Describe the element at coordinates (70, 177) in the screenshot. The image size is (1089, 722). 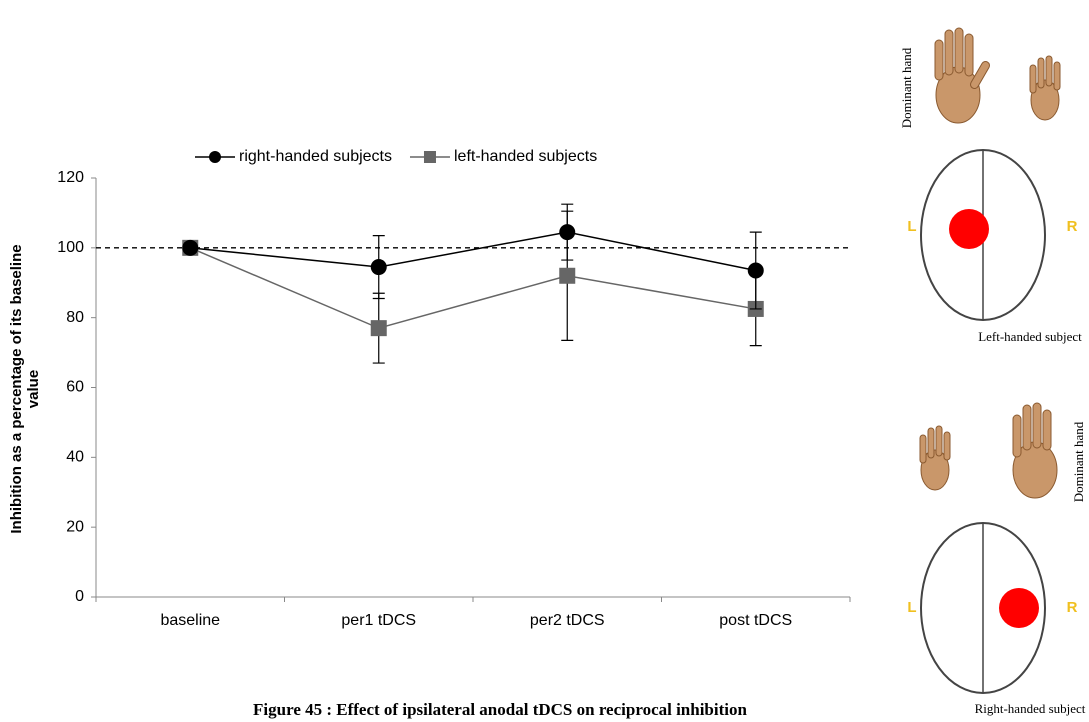
I see `y-tick-label: 120` at that location.